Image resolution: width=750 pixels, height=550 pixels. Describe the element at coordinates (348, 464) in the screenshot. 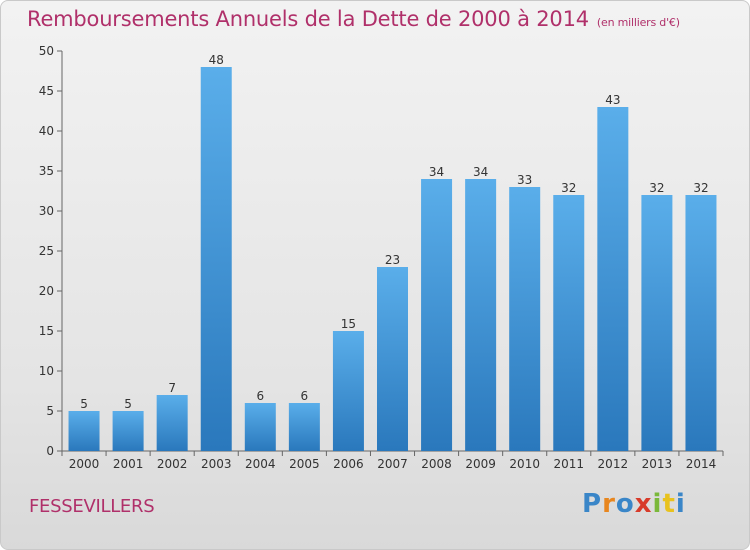

I see `x-tick-label: 2006` at that location.